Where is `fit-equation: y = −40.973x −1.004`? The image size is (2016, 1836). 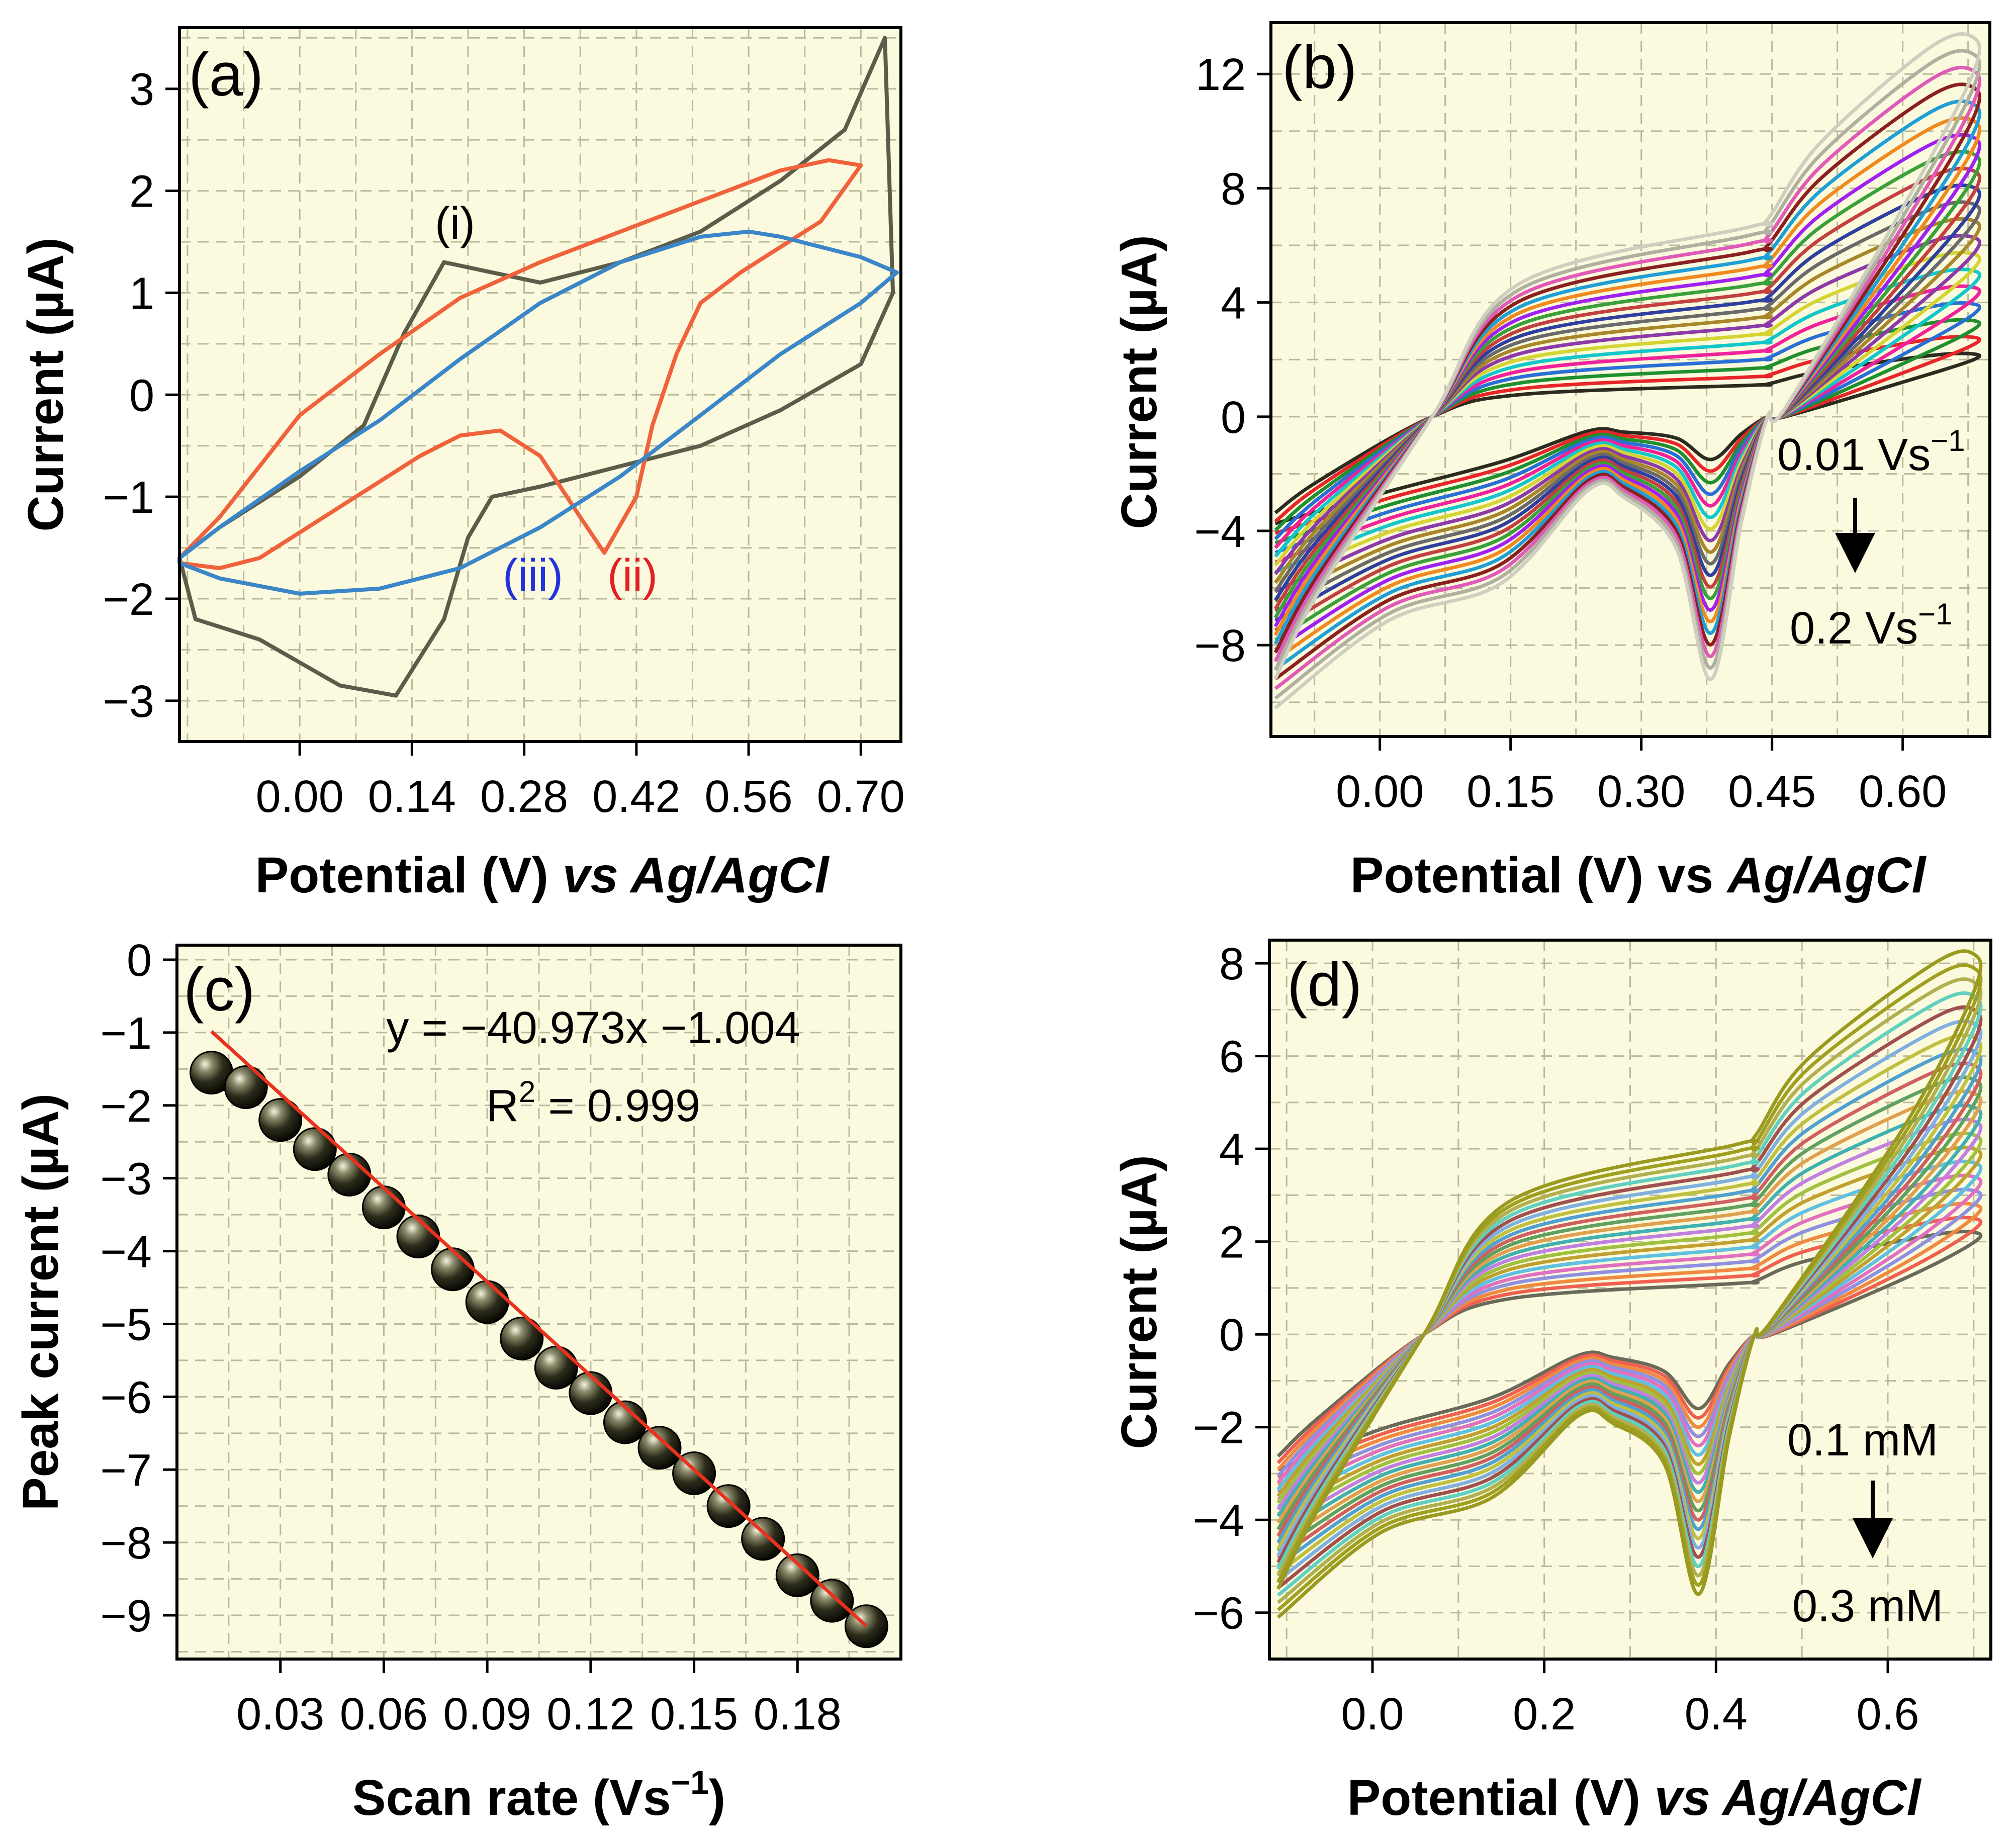
fit-equation: y = −40.973x −1.004 is located at coordinates (593, 1028).